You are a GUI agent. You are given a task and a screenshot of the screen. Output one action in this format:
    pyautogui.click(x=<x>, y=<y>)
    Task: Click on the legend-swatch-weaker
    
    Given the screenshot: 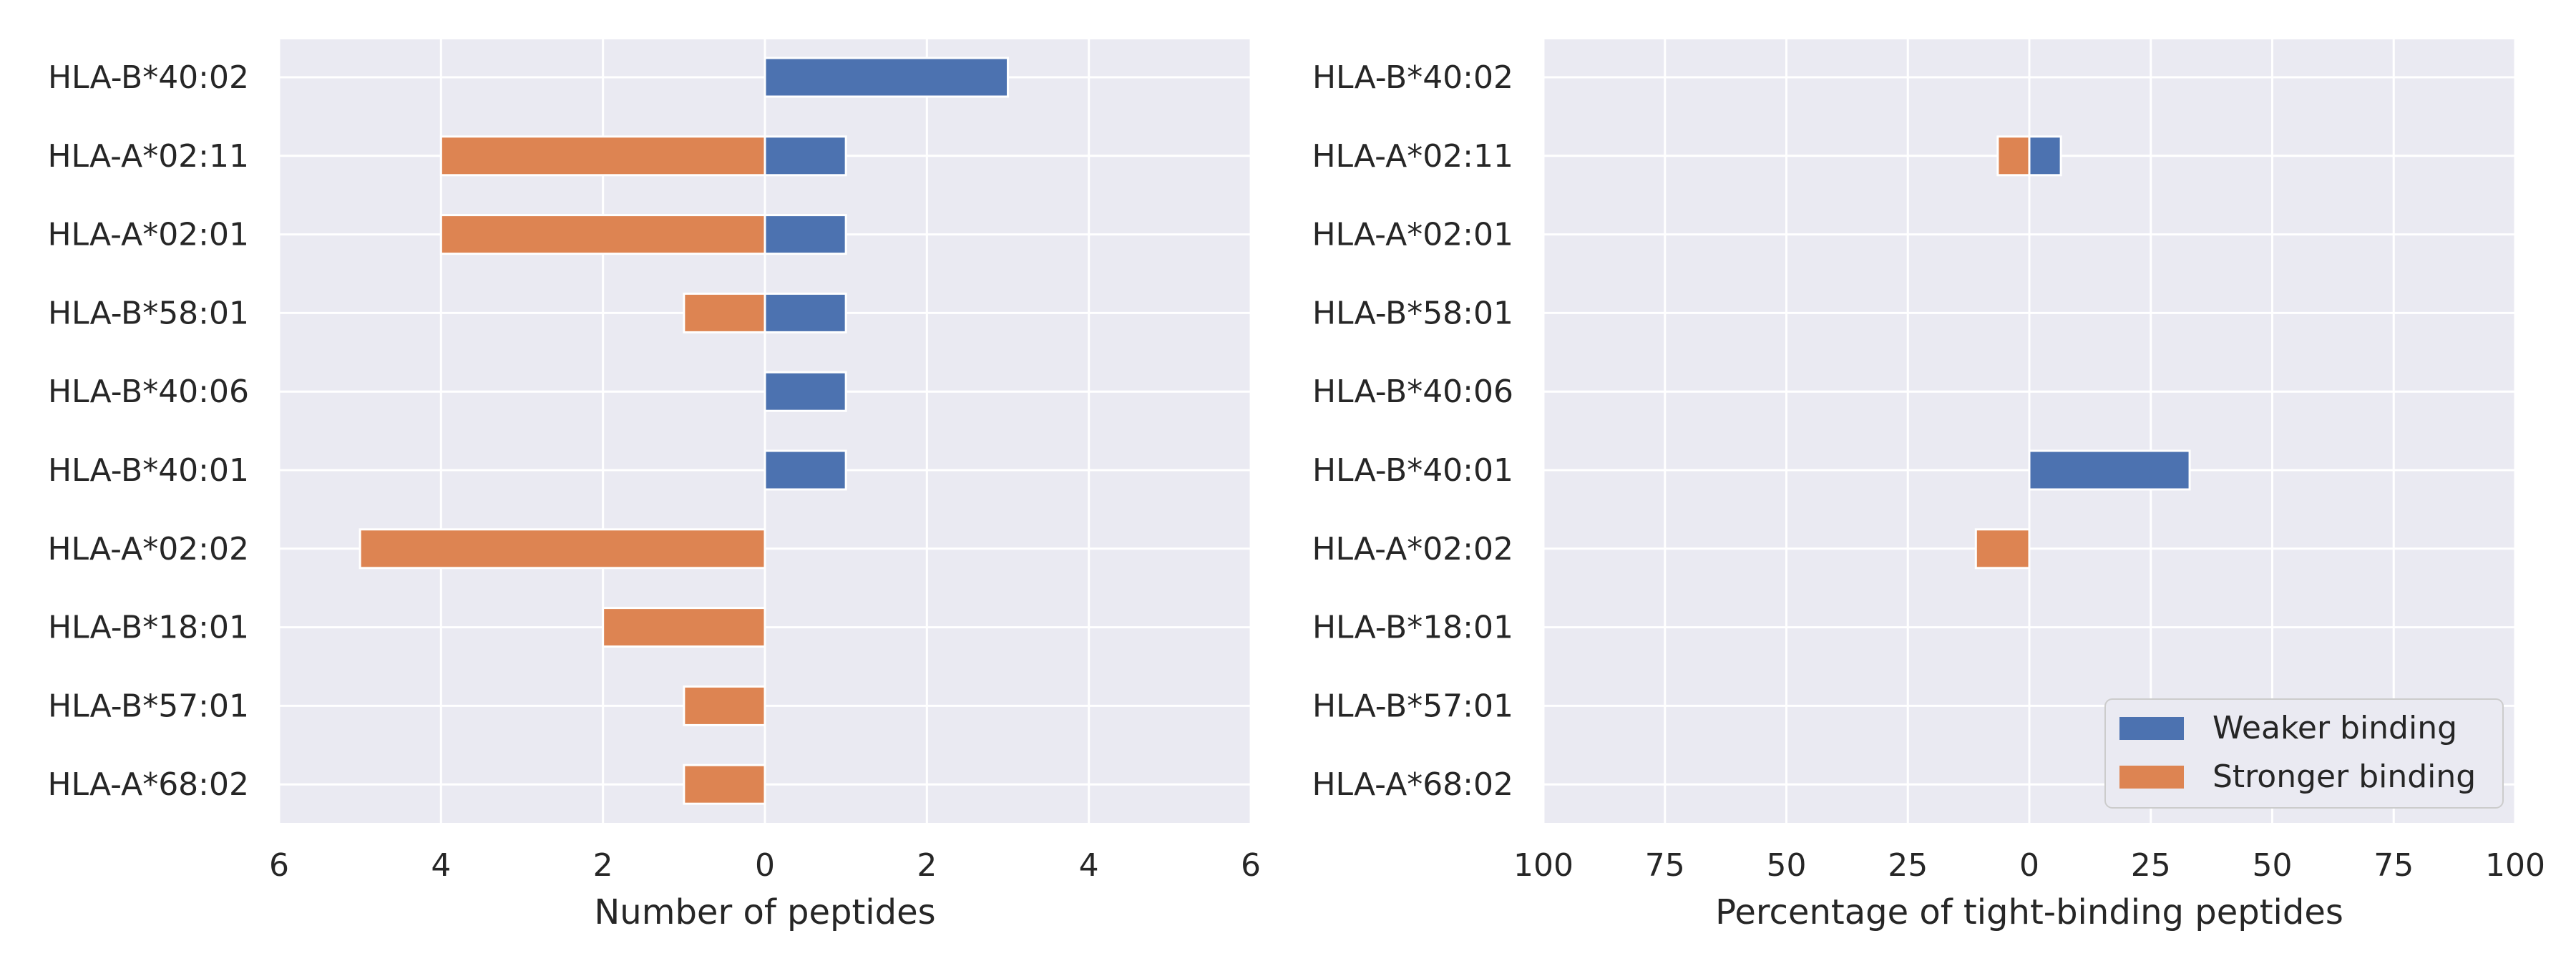 What is the action you would take?
    pyautogui.click(x=2151, y=728)
    